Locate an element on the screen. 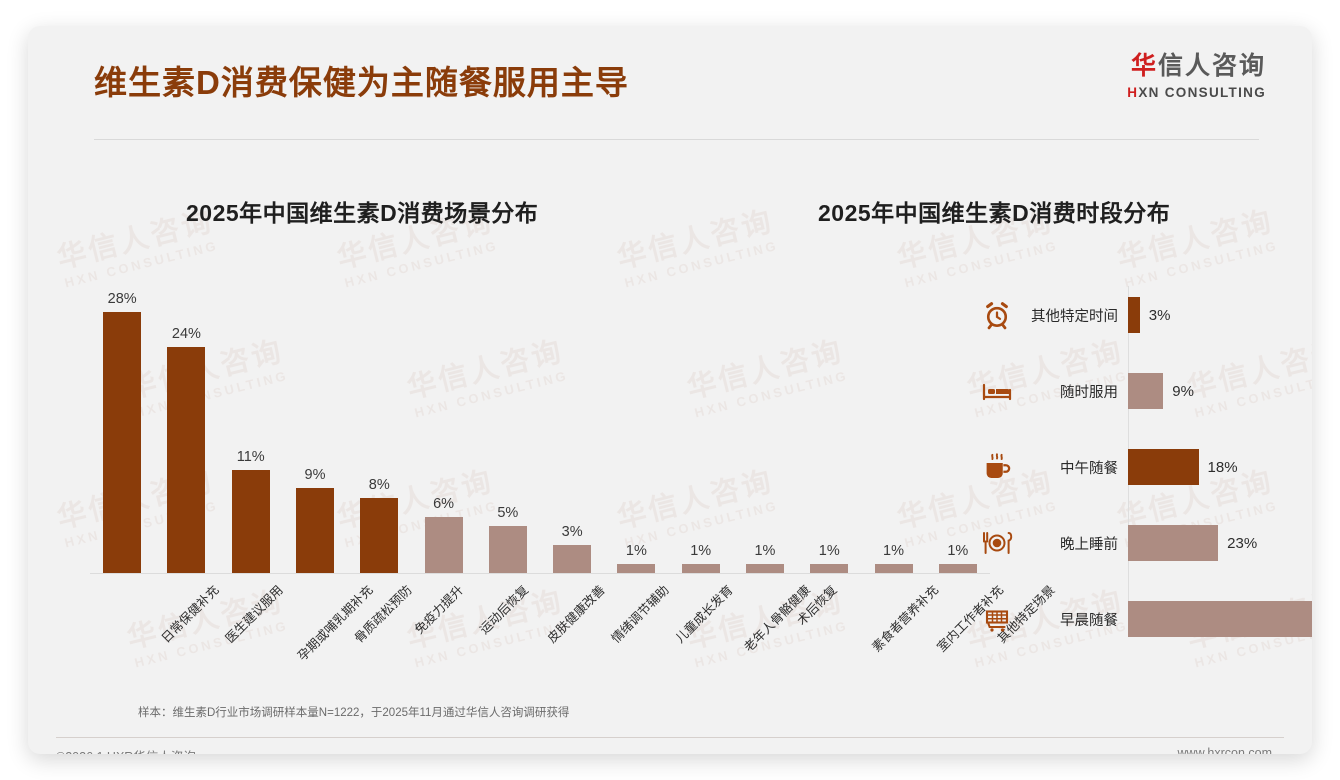 The width and height of the screenshot is (1340, 780). logo-cn-rest: 信人咨询 is located at coordinates (1211, 66).